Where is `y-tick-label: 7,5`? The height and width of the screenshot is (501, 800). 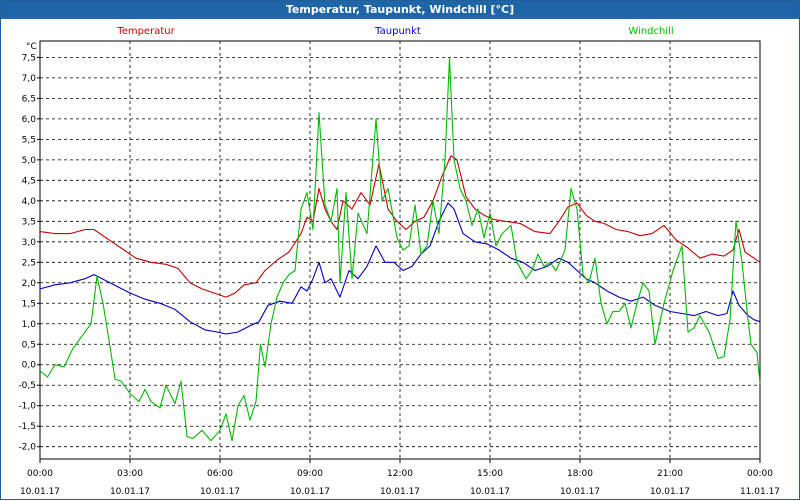
y-tick-label: 7,5 is located at coordinates (29, 58).